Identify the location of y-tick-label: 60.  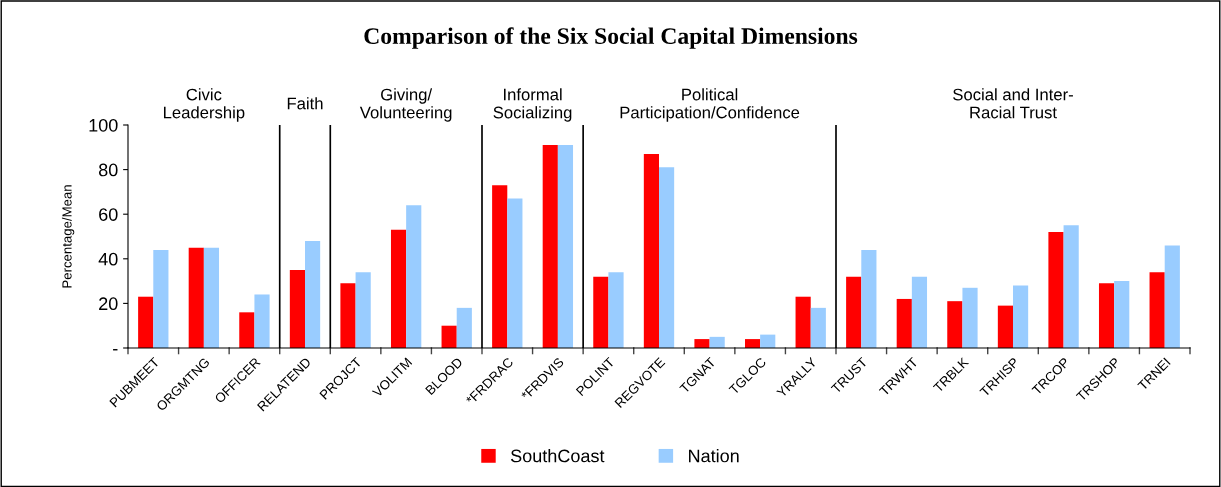
(108, 214).